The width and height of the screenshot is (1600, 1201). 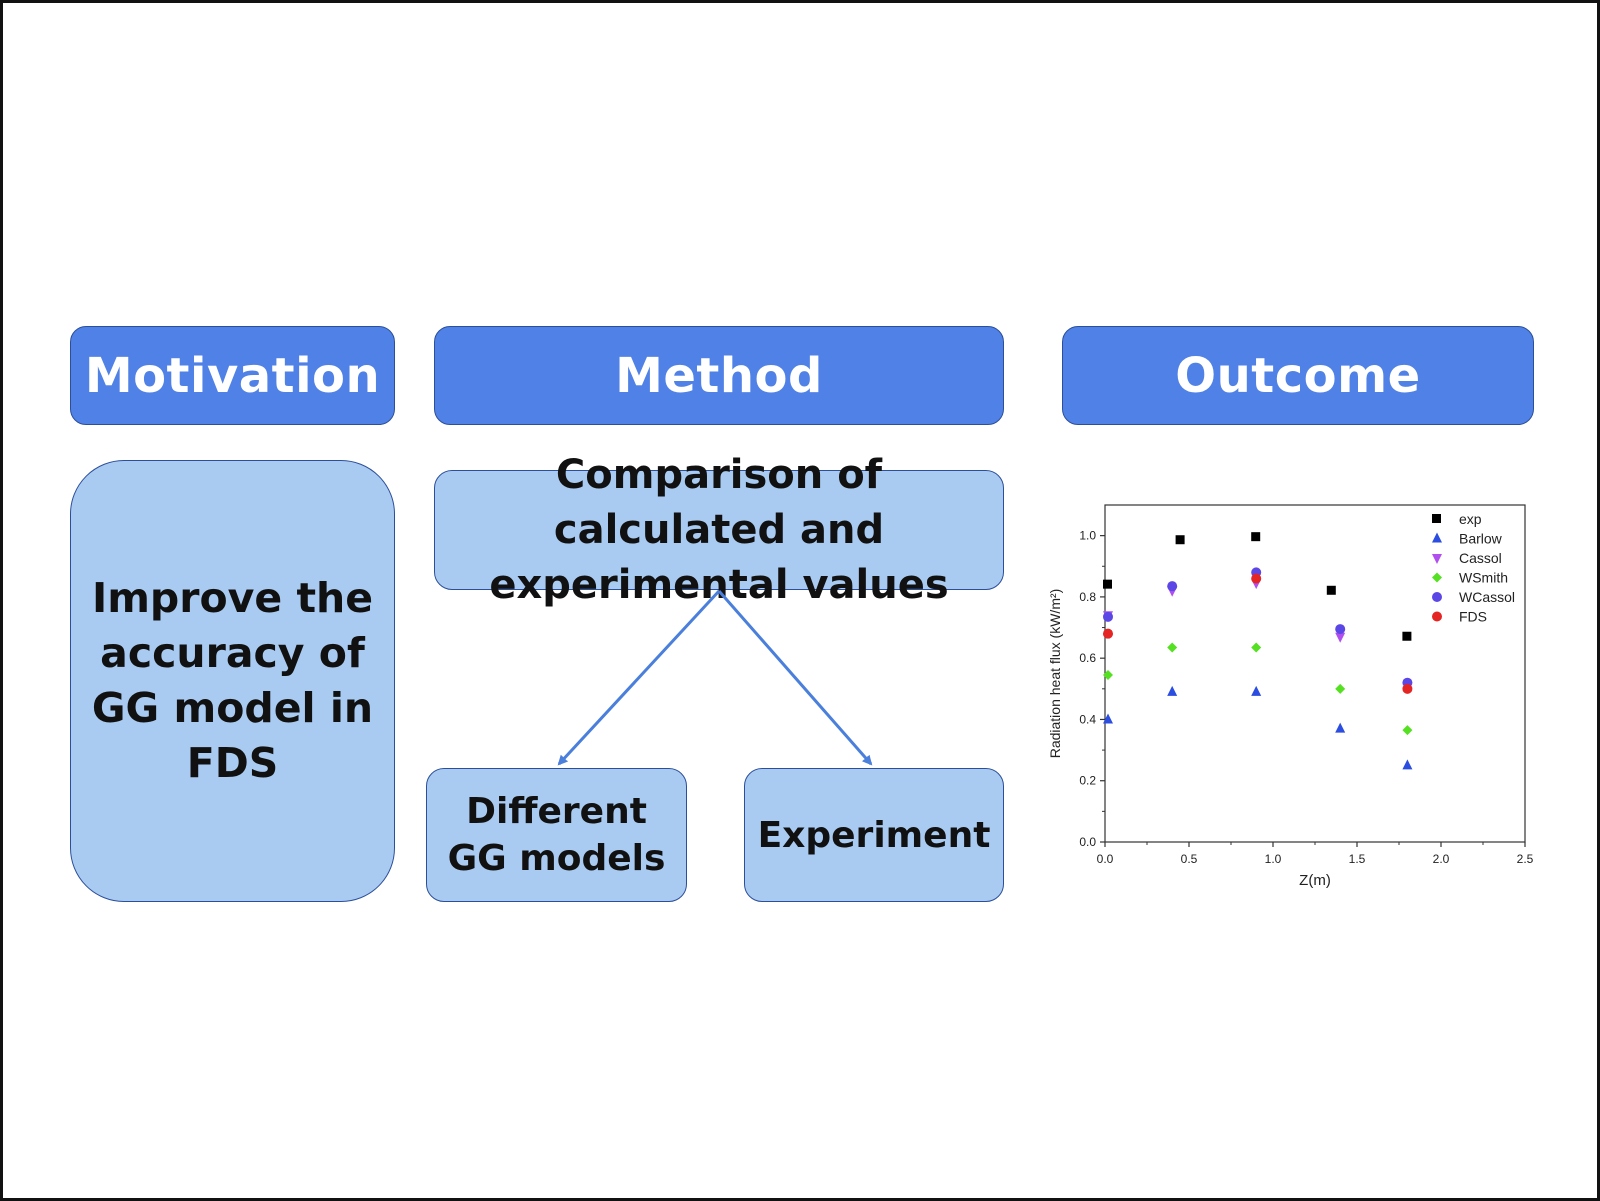 I want to click on x-tick-label: 1.0, so click(x=1273, y=859).